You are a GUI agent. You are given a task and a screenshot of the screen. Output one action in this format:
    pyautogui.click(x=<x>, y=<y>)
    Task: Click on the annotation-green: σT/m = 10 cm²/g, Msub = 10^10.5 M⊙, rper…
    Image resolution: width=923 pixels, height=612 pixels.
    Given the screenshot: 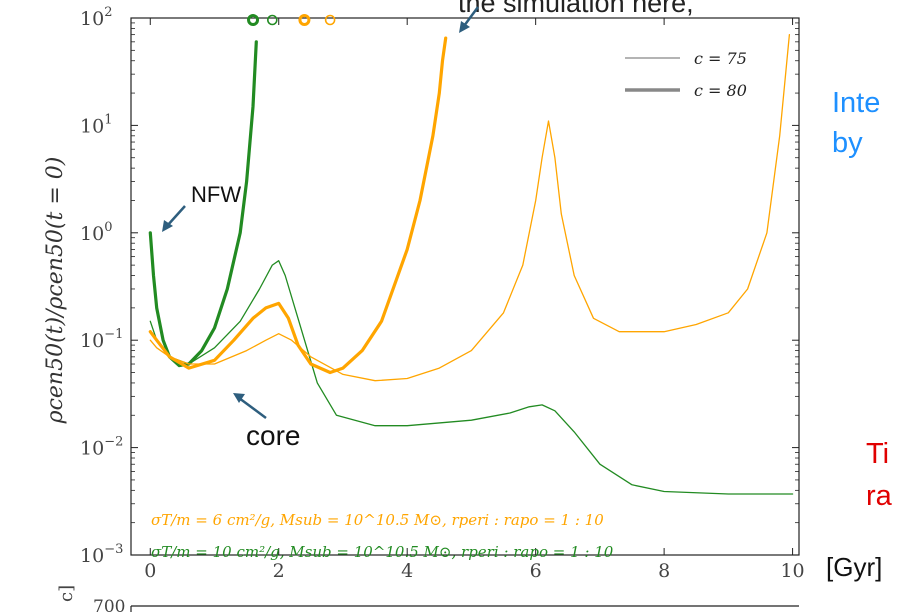 What is the action you would take?
    pyautogui.click(x=382, y=552)
    